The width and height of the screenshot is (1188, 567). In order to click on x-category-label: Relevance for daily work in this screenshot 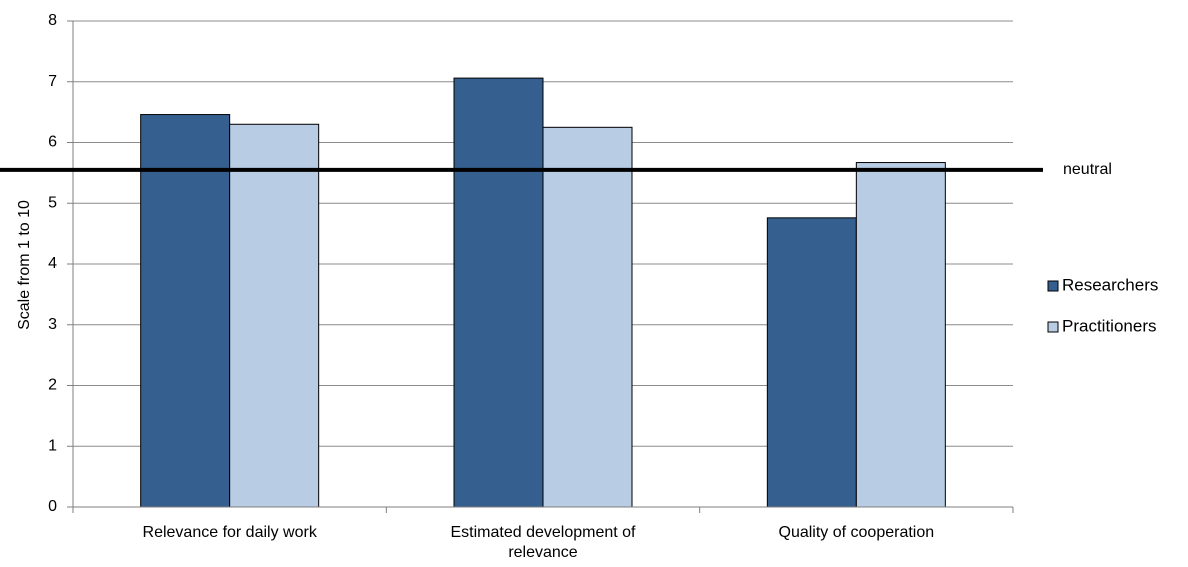, I will do `click(230, 532)`.